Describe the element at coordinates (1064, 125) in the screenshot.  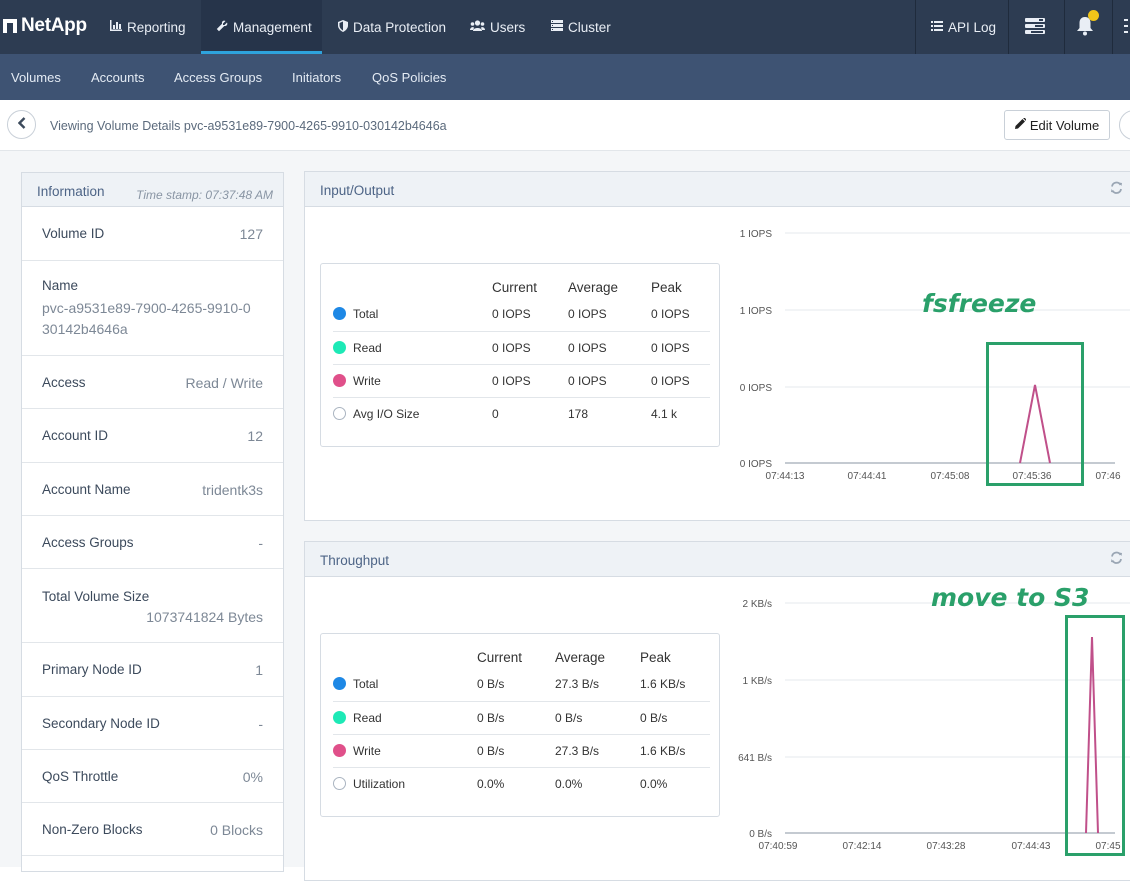
I see `edit-volume-label: Edit Volume` at that location.